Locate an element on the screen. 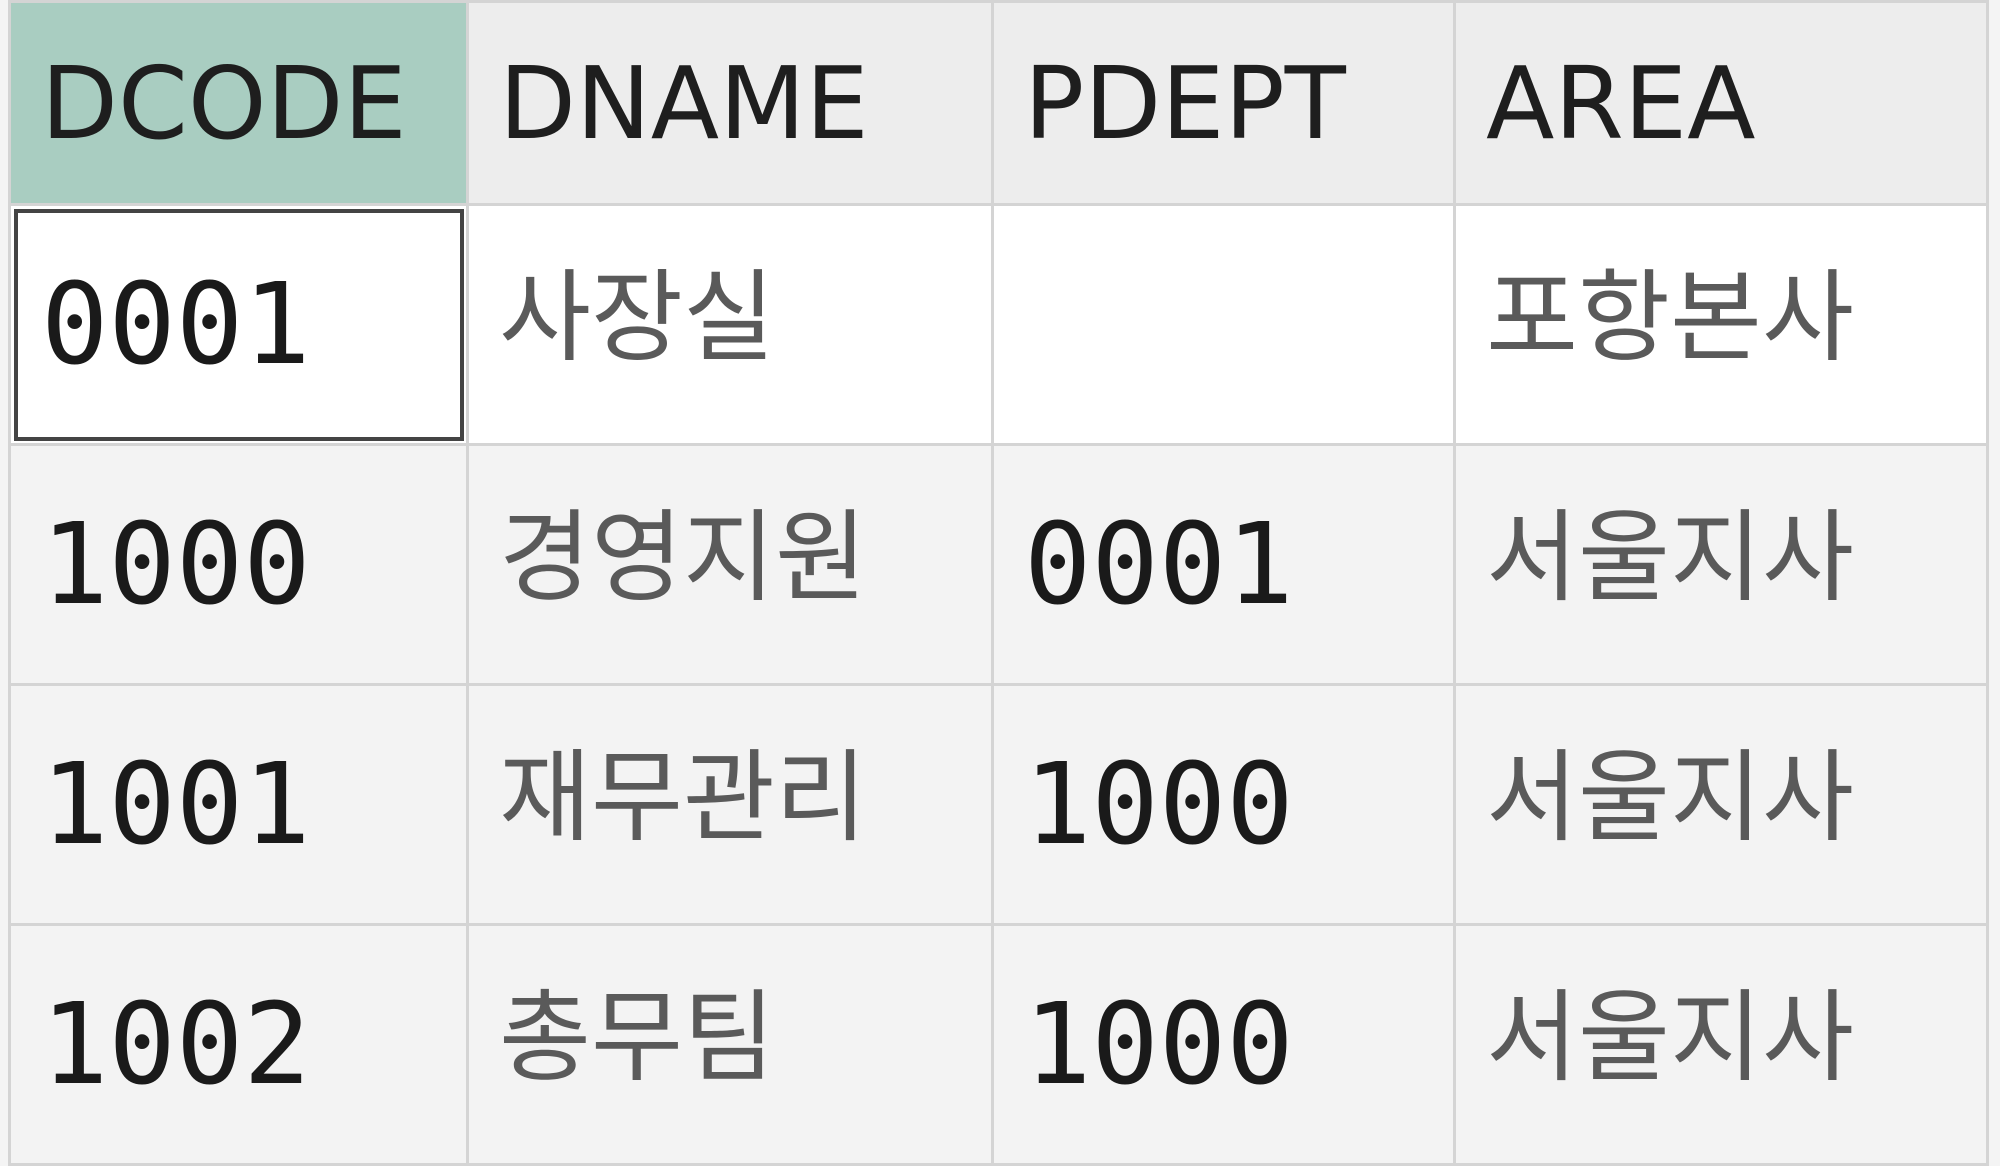  column-header-dcode: DCODE is located at coordinates (238, 103).